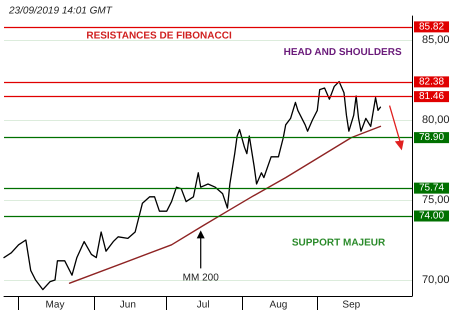 This screenshot has width=460, height=322. Describe the element at coordinates (343, 52) in the screenshot. I see `annotation: HEAD AND SHOULDERS` at that location.